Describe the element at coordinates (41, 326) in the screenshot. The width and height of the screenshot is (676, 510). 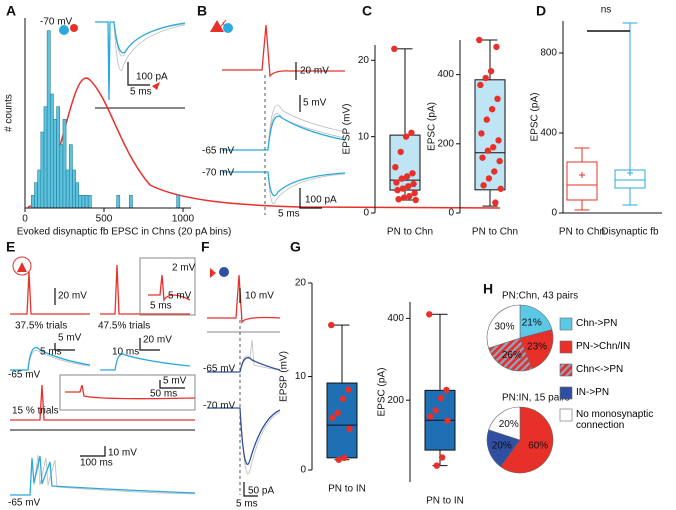
I see `annotation: 37.5% trials` at that location.